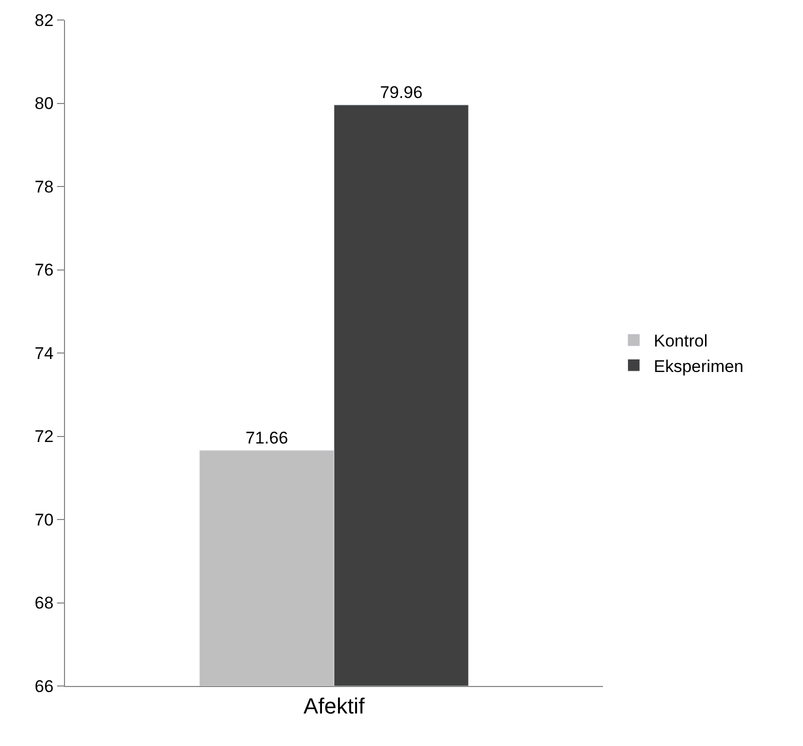  Describe the element at coordinates (44, 686) in the screenshot. I see `y-tick-label: 66` at that location.